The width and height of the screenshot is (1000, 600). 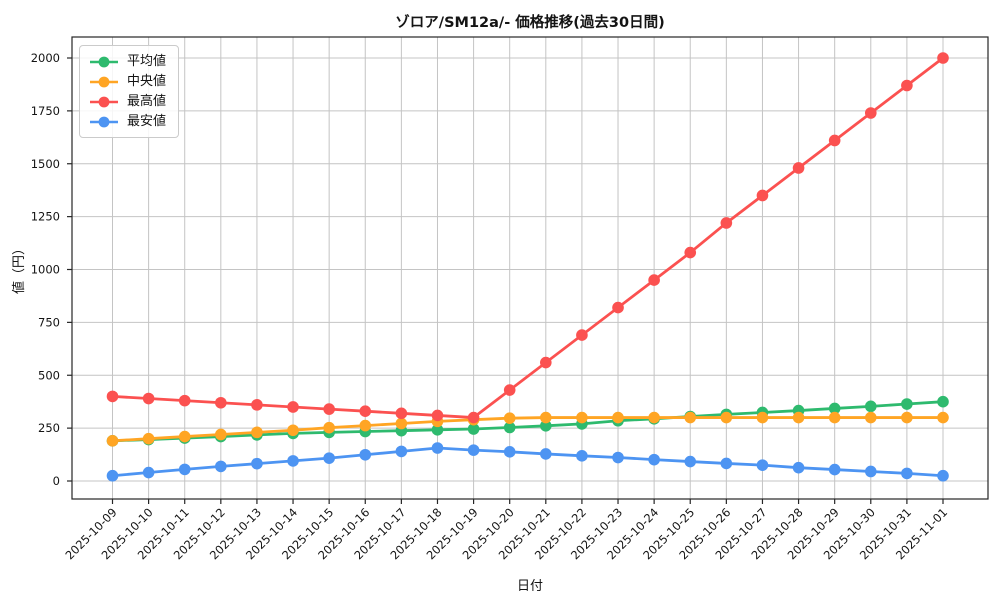 What do you see at coordinates (45, 217) in the screenshot?
I see `y-tick-label: 1250` at bounding box center [45, 217].